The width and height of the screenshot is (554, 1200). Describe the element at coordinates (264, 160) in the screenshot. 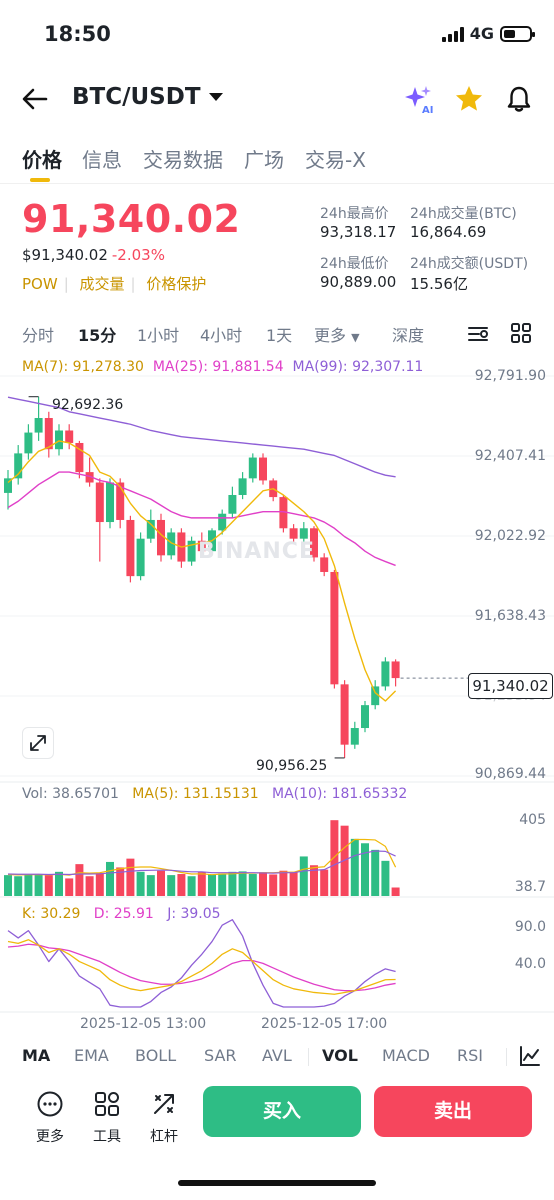

I see `tab-square: 广场` at that location.